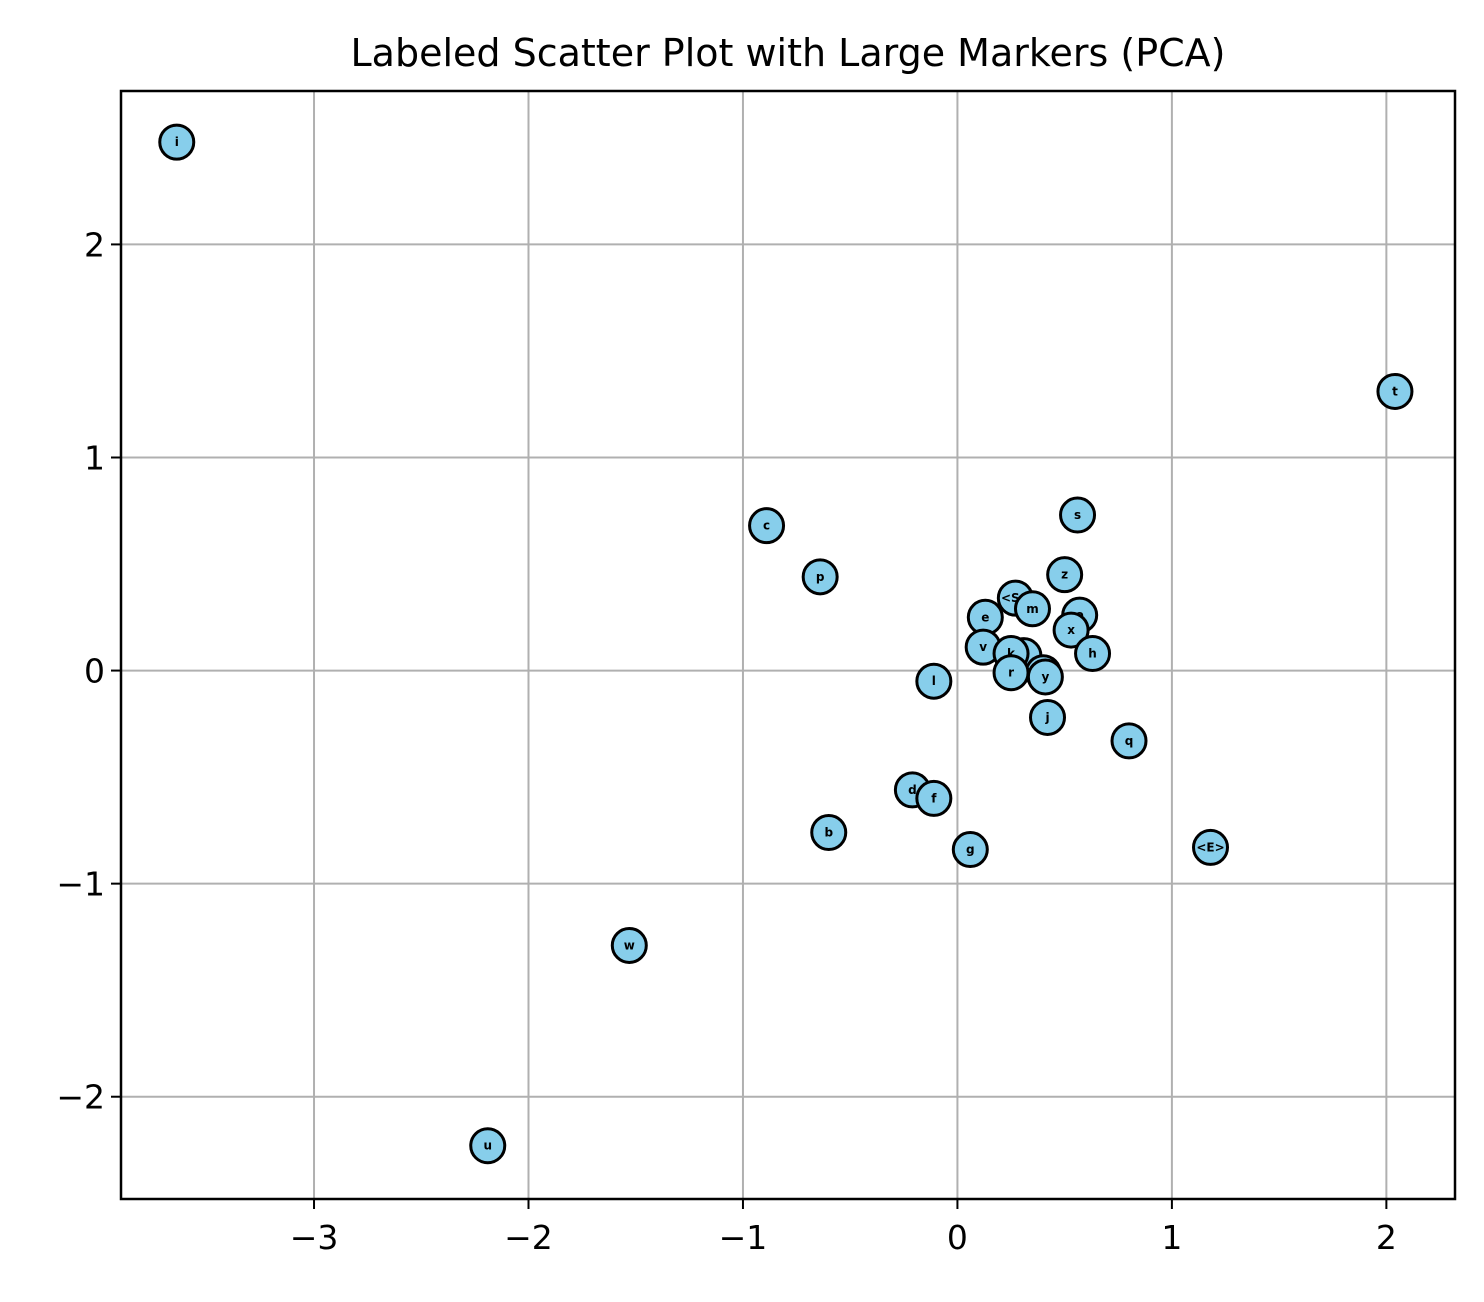  What do you see at coordinates (743, 1237) in the screenshot?
I see `x-tick-label: −1` at bounding box center [743, 1237].